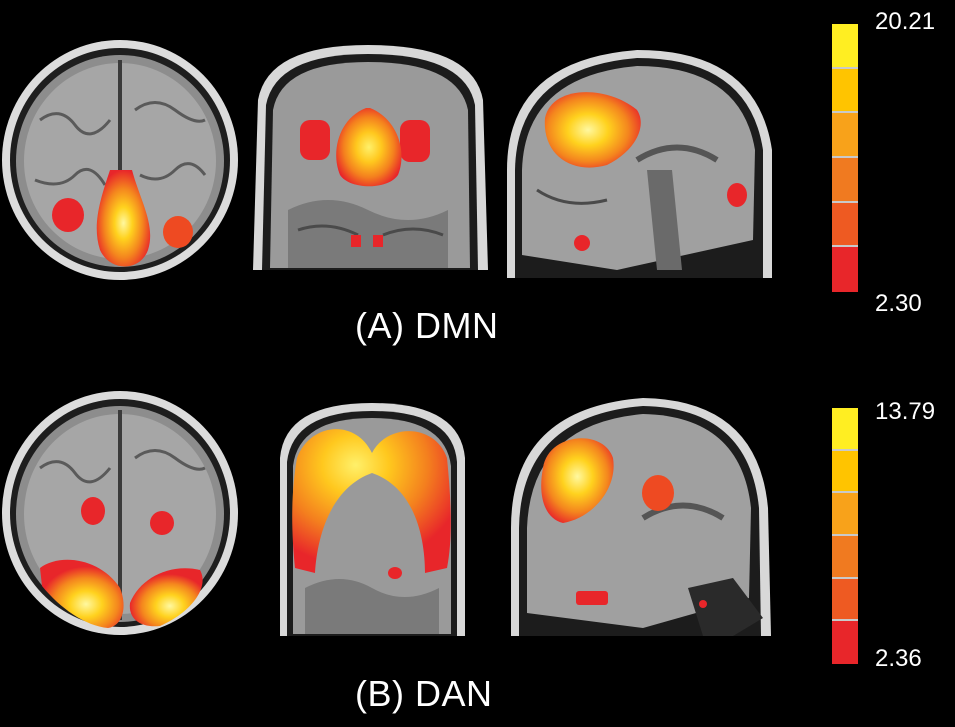  I want to click on dmn-colorbar, so click(845, 158).